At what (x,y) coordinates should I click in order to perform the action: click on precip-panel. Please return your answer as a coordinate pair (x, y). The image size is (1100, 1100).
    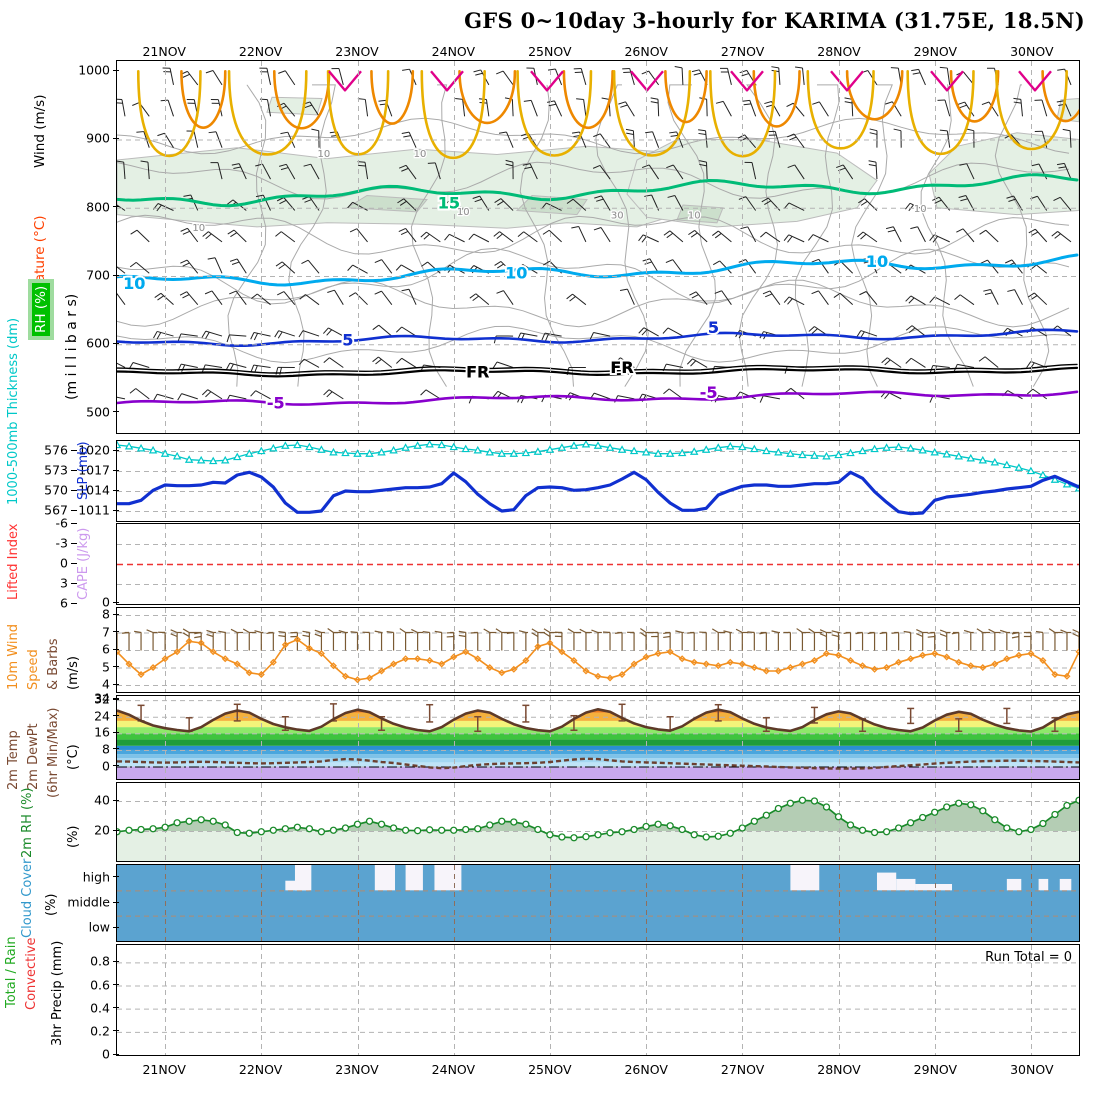
    Looking at the image, I should click on (598, 1000).